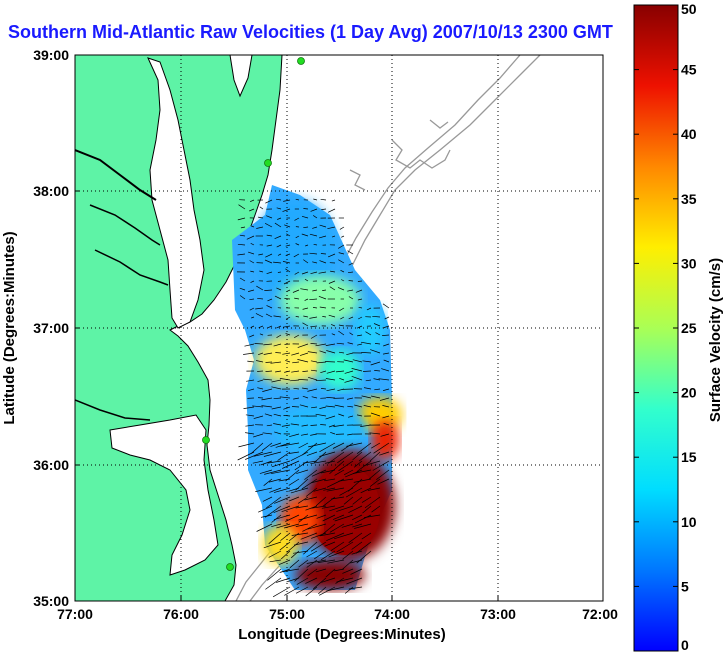 The image size is (724, 659). I want to click on x-axis-label: Longitude (Degrees:Minutes), so click(342, 634).